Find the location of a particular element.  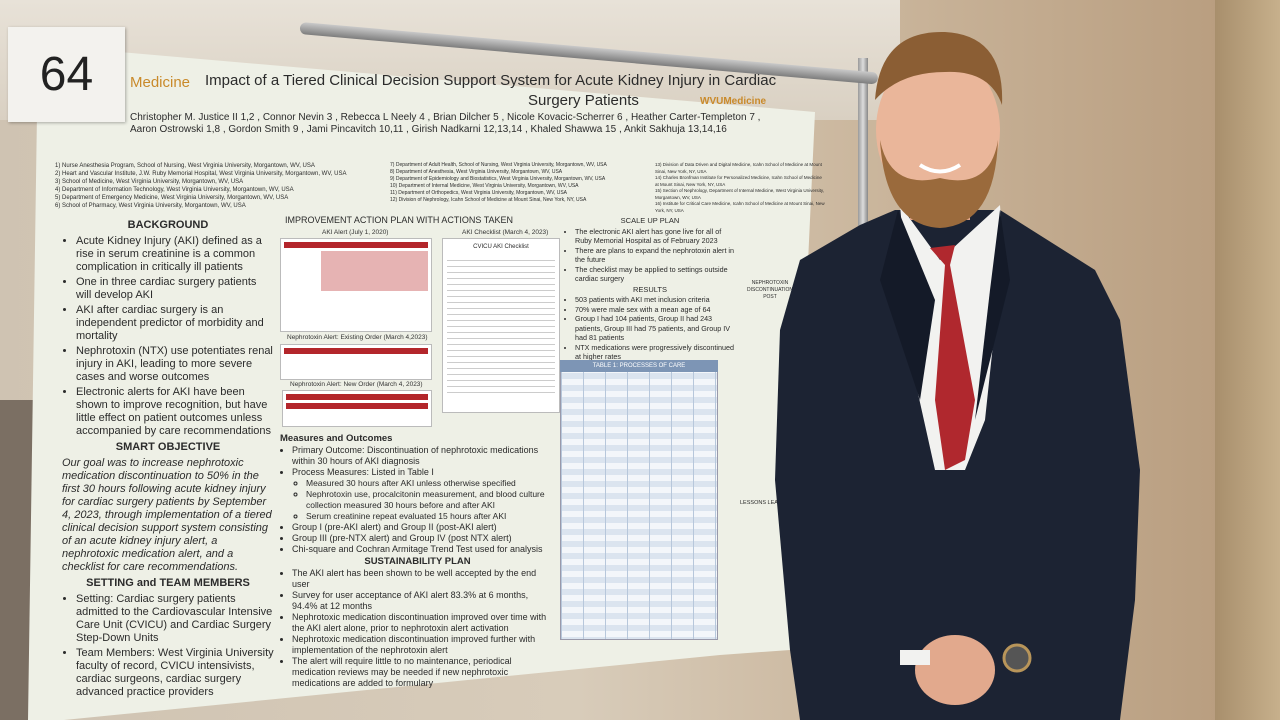

lapel-left is located at coordinates (907, 305).